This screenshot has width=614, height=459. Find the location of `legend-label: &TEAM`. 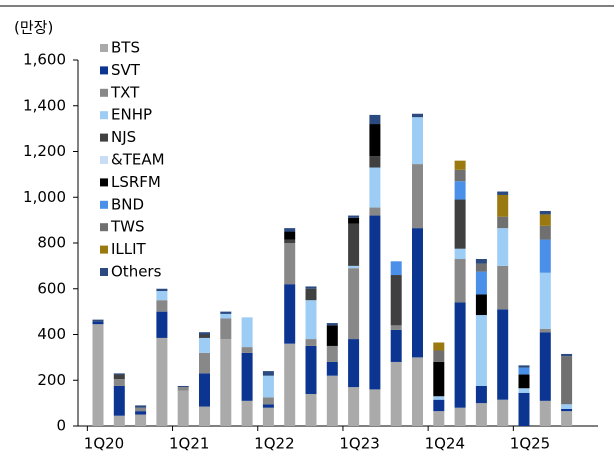

legend-label: &TEAM is located at coordinates (138, 160).